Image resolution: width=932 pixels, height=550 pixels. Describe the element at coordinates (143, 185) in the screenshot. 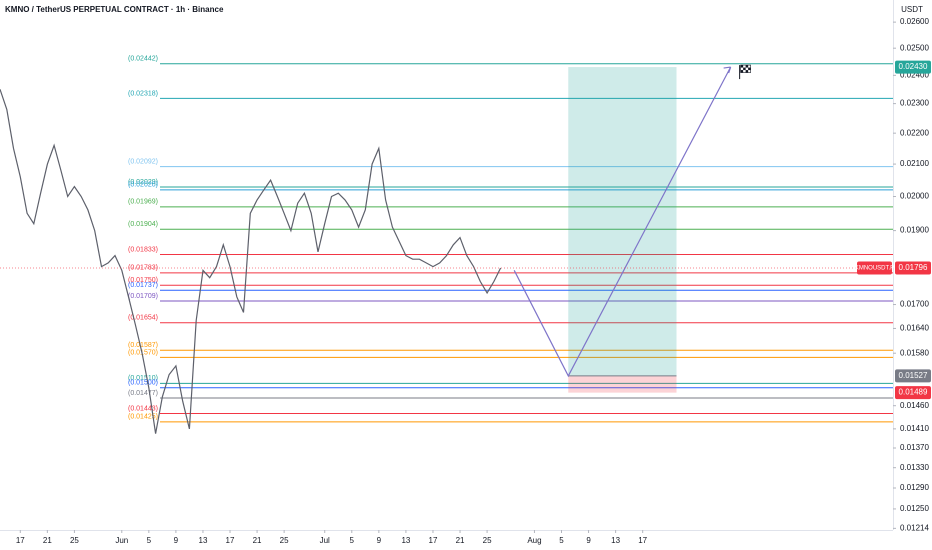

I see `level-label: (0.02020)` at that location.